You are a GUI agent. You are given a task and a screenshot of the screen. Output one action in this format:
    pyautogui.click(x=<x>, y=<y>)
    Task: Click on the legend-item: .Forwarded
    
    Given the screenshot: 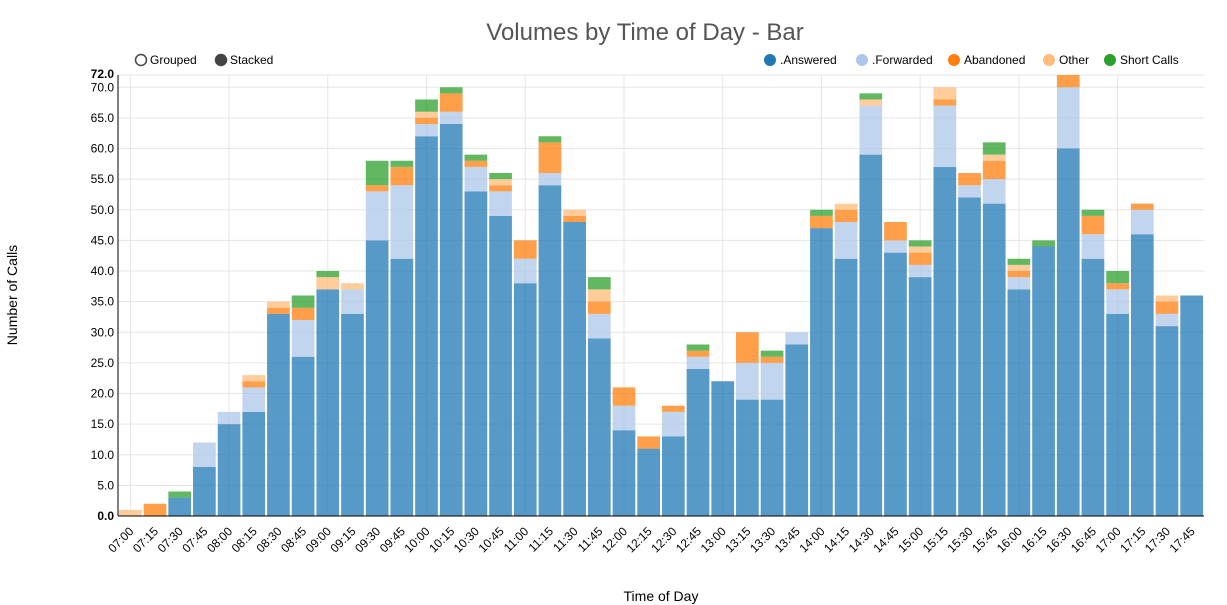 What is the action you would take?
    pyautogui.click(x=894, y=60)
    